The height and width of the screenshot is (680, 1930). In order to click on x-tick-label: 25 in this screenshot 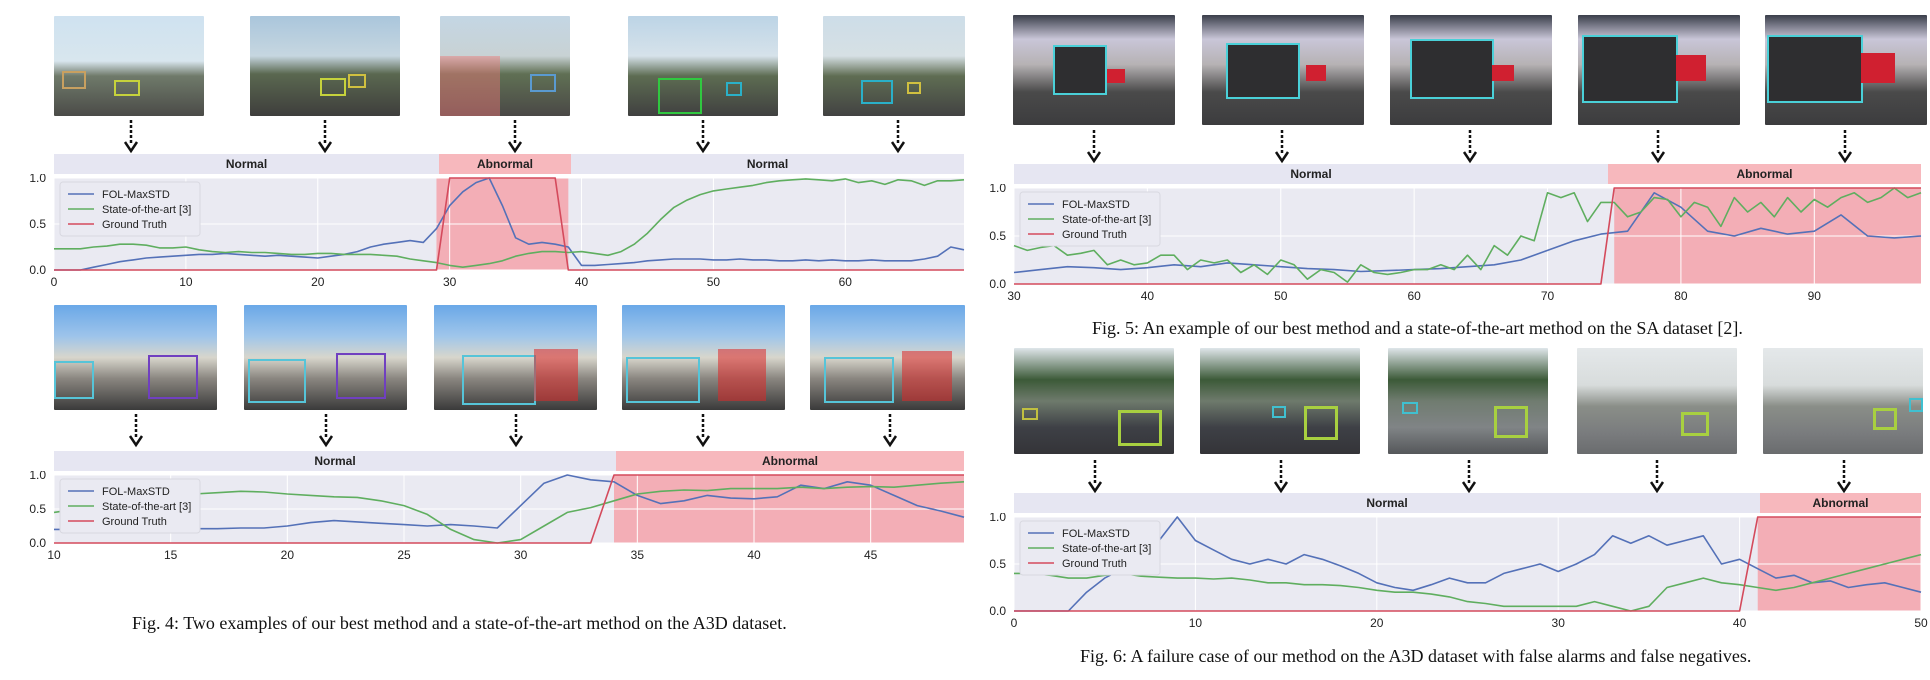, I will do `click(404, 555)`.